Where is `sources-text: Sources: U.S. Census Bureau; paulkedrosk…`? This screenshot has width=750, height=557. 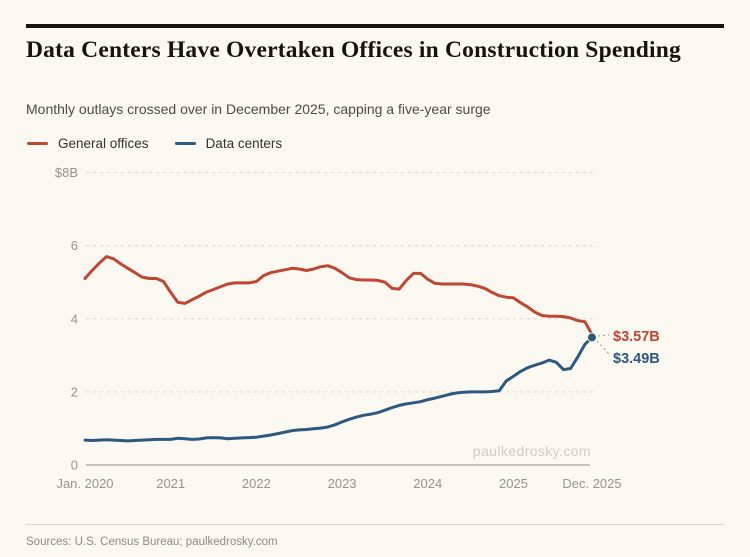
sources-text: Sources: U.S. Census Bureau; paulkedrosk… is located at coordinates (152, 542).